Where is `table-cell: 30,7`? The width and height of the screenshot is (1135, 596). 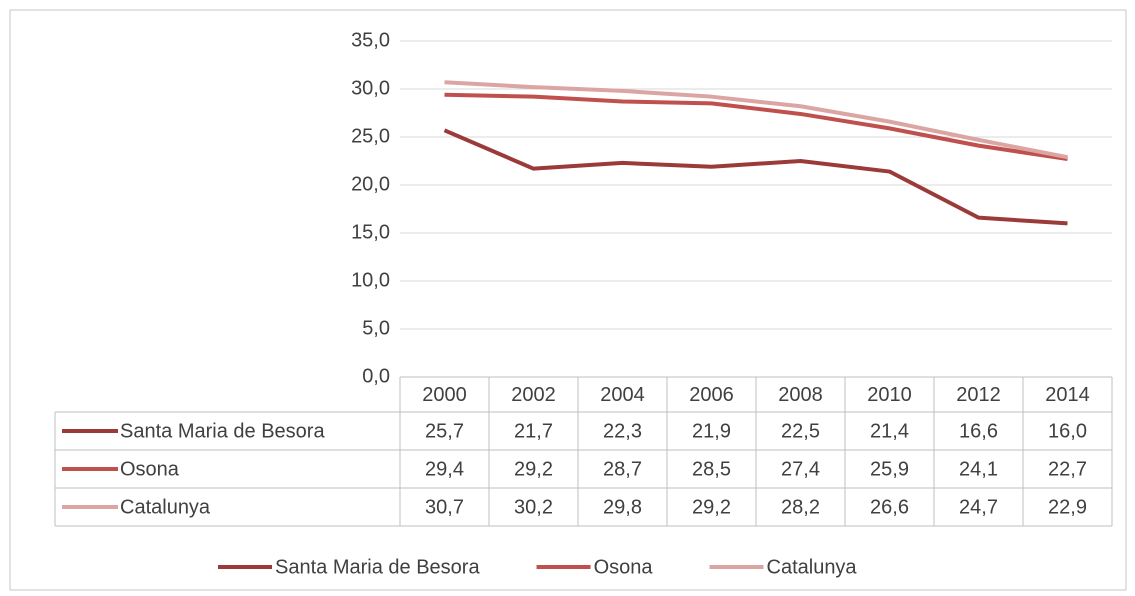 table-cell: 30,7 is located at coordinates (444, 507).